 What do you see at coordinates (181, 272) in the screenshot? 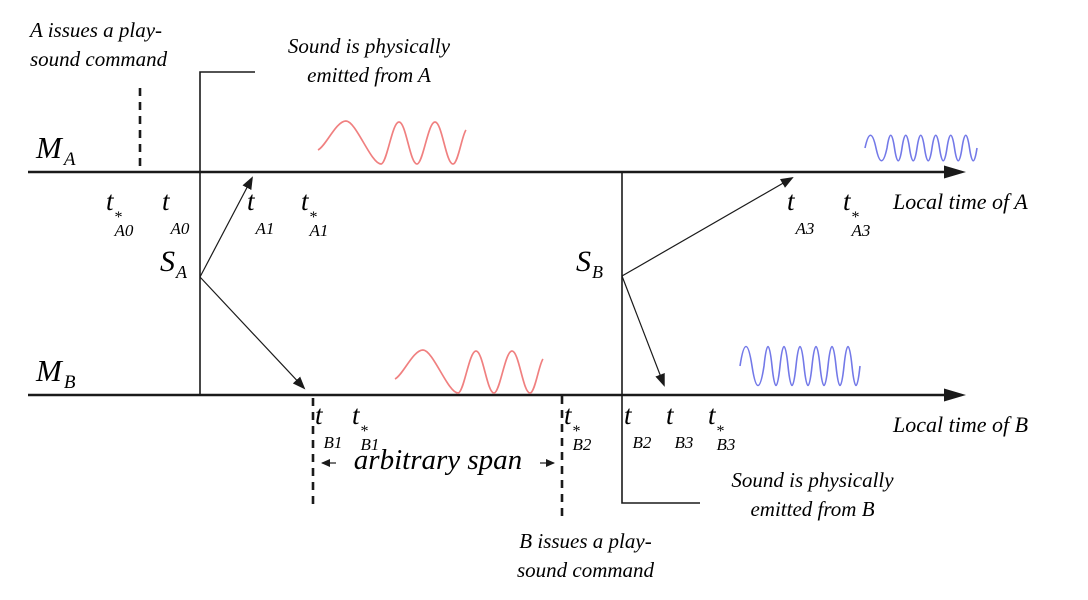
I see `source-sa-sub: A` at bounding box center [181, 272].